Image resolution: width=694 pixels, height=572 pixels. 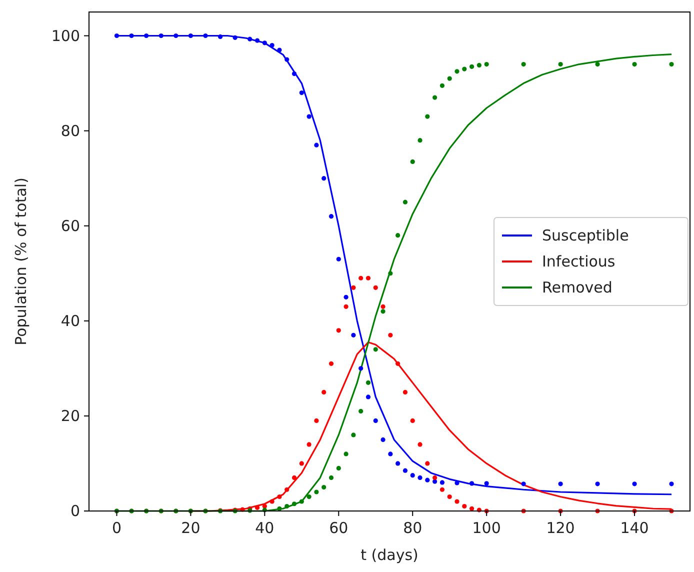 I want to click on x-axis-title: t (days), so click(x=389, y=555).